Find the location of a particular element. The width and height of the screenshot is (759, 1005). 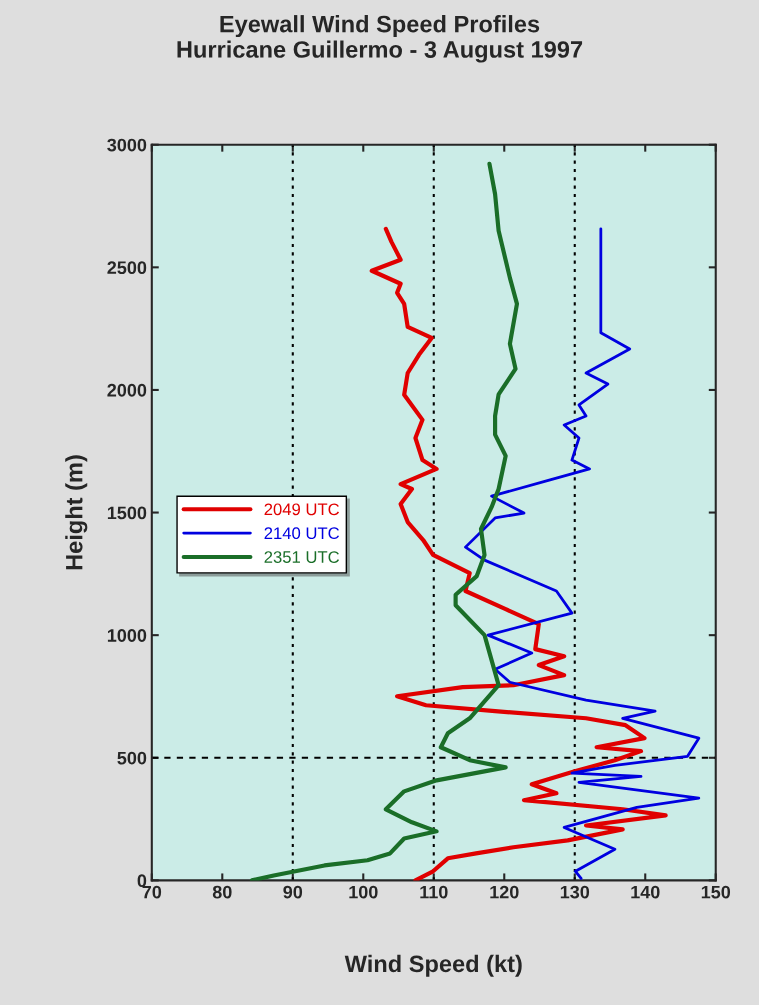

legend-label: 2140 UTC is located at coordinates (302, 533).